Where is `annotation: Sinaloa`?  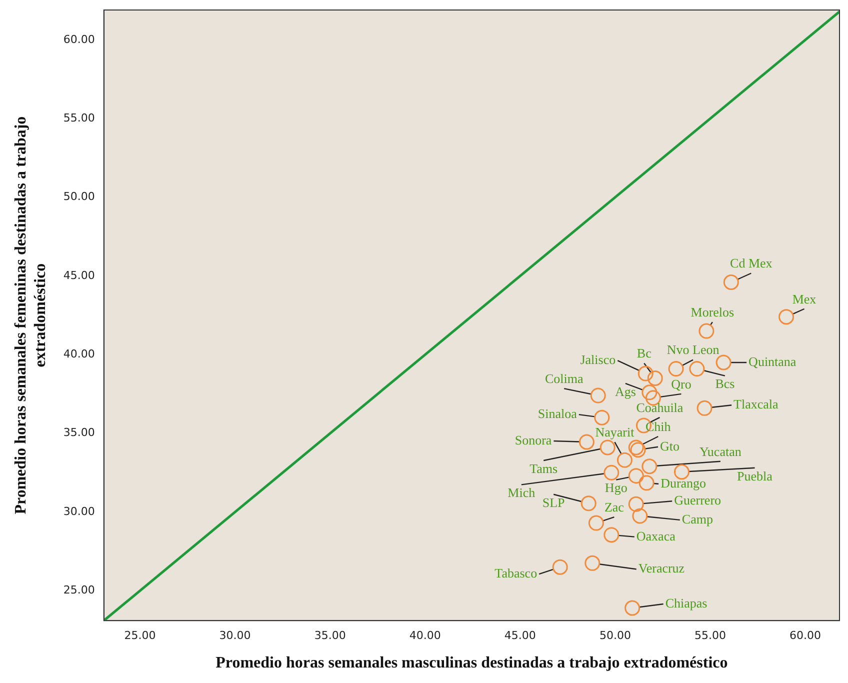
annotation: Sinaloa is located at coordinates (558, 414).